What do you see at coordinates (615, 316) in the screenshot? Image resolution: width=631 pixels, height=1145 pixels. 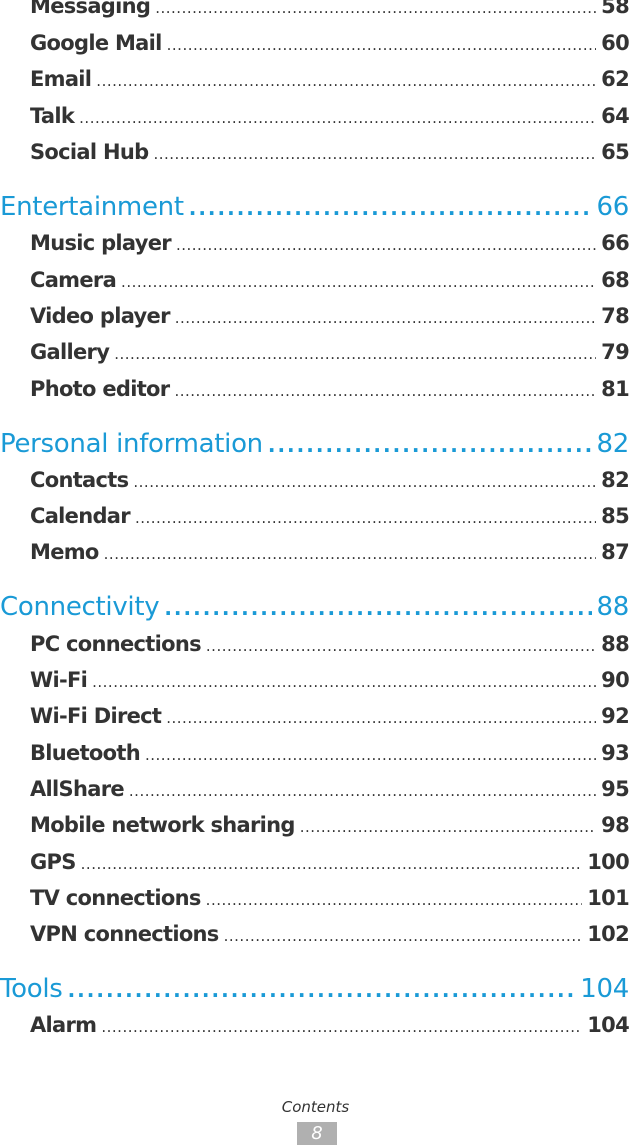 I see `toc-entry-page: 78` at bounding box center [615, 316].